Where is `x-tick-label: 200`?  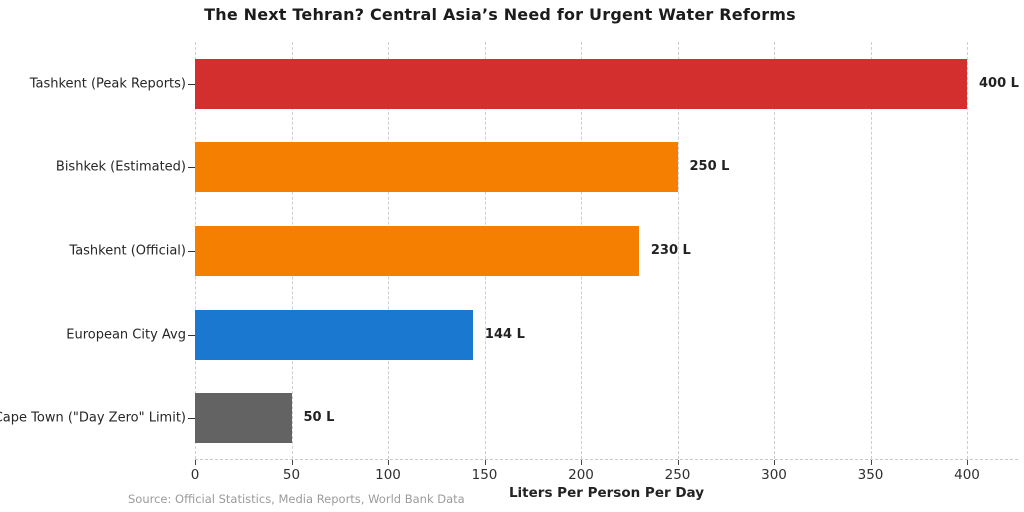
x-tick-label: 200 is located at coordinates (581, 475).